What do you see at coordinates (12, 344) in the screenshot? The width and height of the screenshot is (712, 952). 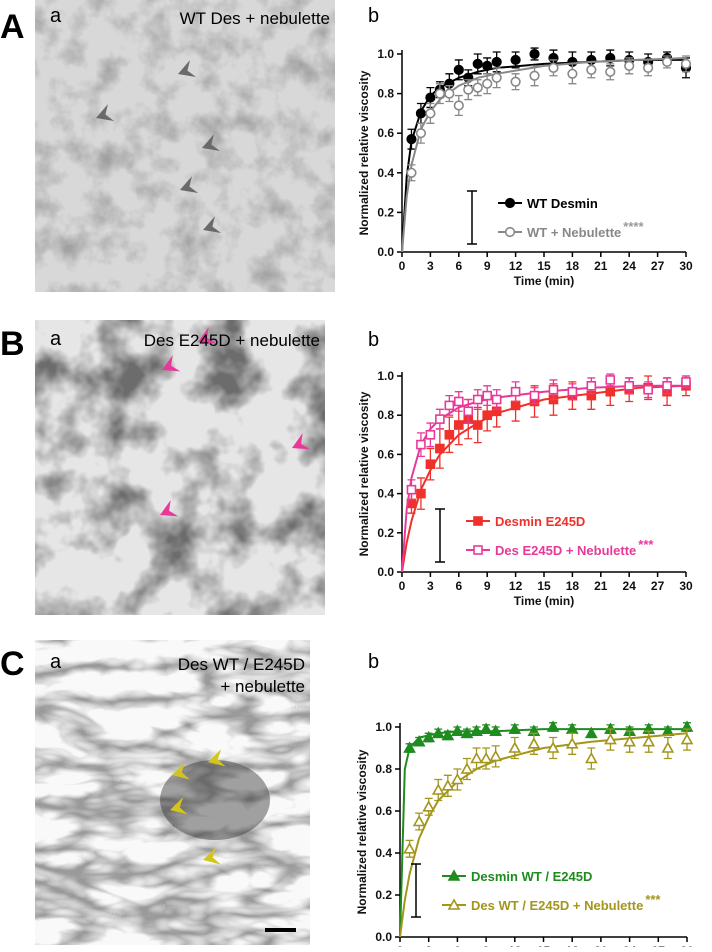 I see `panel-letter: B` at bounding box center [12, 344].